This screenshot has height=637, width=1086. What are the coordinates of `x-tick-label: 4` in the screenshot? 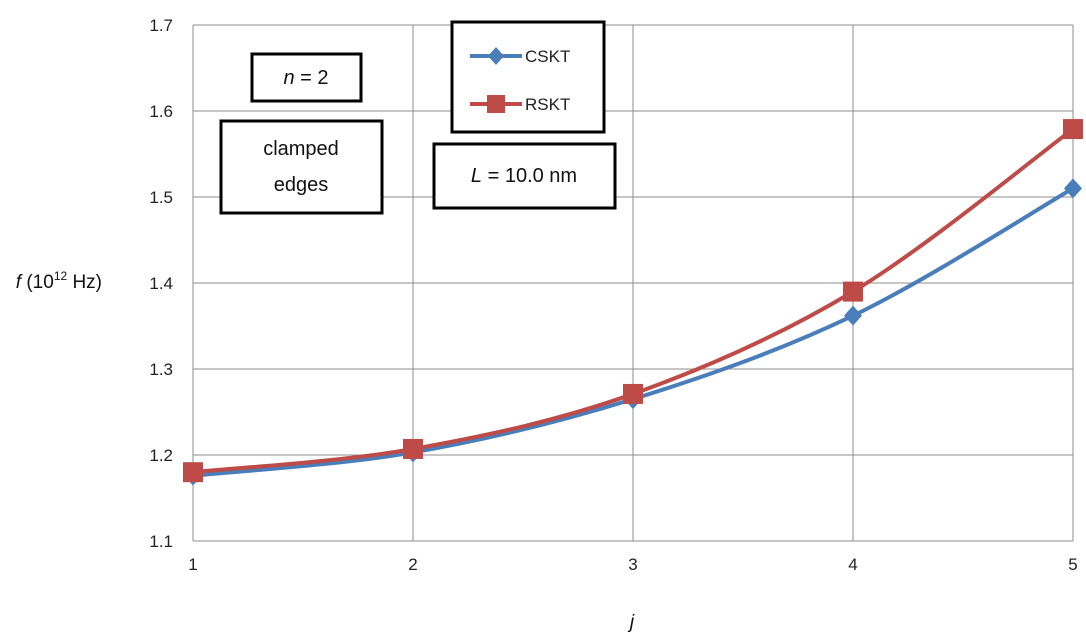 It's located at (852, 564).